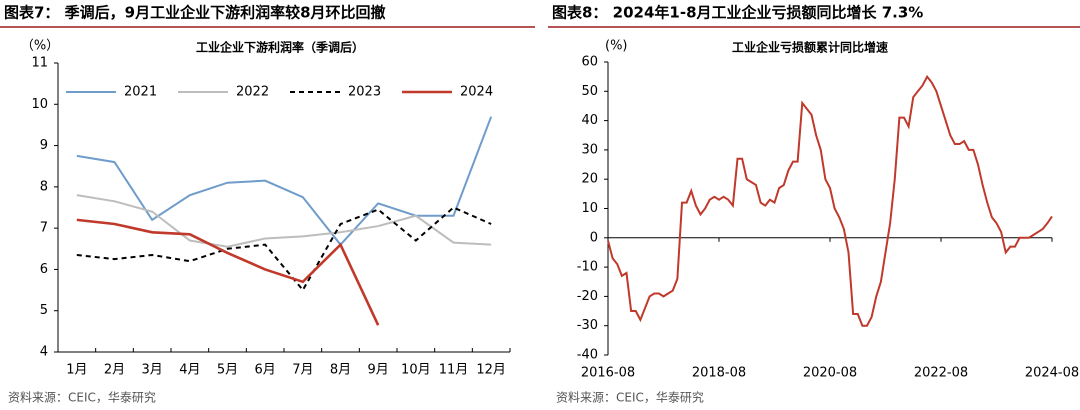 The height and width of the screenshot is (410, 1080). What do you see at coordinates (76, 370) in the screenshot?
I see `x-tick-label: 1月` at bounding box center [76, 370].